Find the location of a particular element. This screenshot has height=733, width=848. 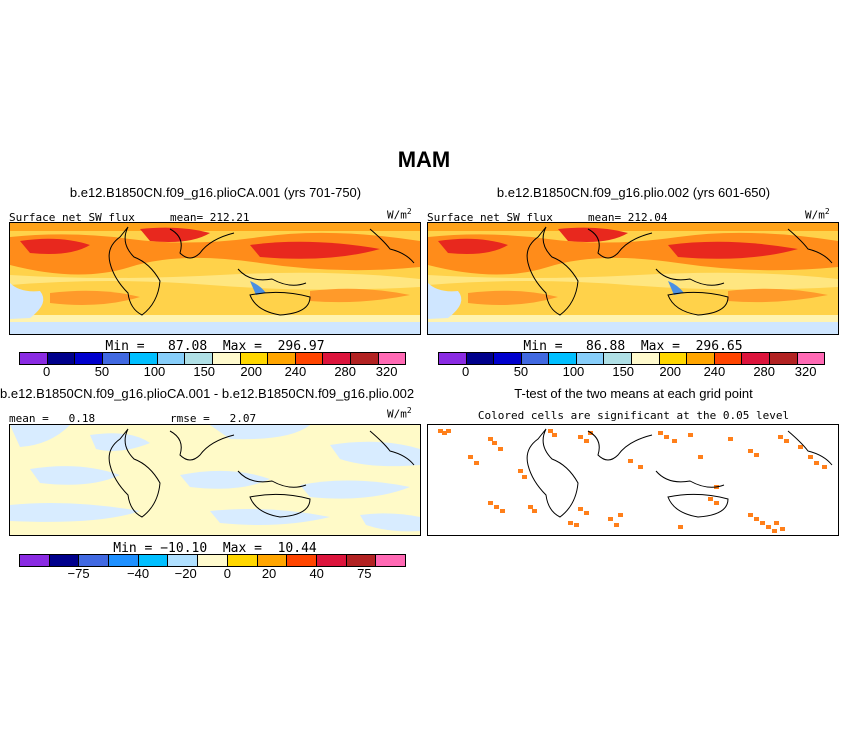

figure-title: MAM is located at coordinates (424, 159).